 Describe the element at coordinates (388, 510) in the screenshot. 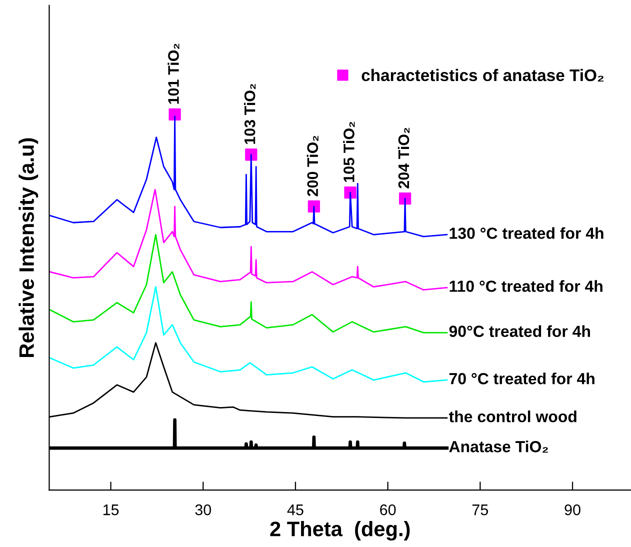

I see `x-tick-label: 60` at that location.